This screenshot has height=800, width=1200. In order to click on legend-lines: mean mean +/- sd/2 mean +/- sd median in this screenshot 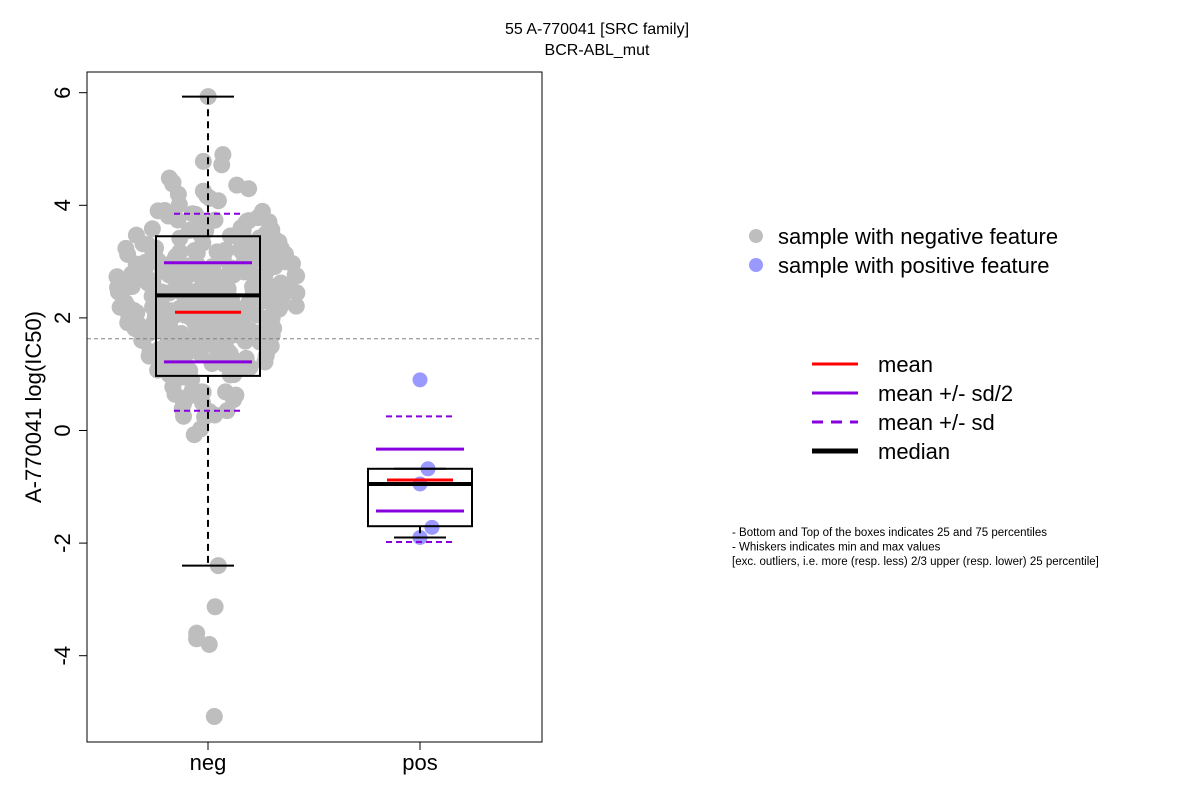, I will do `click(912, 408)`.